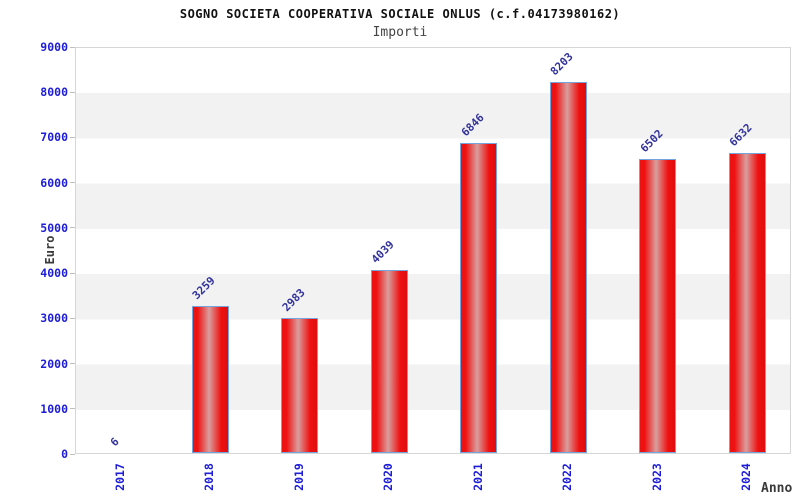  What do you see at coordinates (54, 318) in the screenshot?
I see `y-tick-label: 3000` at bounding box center [54, 318].